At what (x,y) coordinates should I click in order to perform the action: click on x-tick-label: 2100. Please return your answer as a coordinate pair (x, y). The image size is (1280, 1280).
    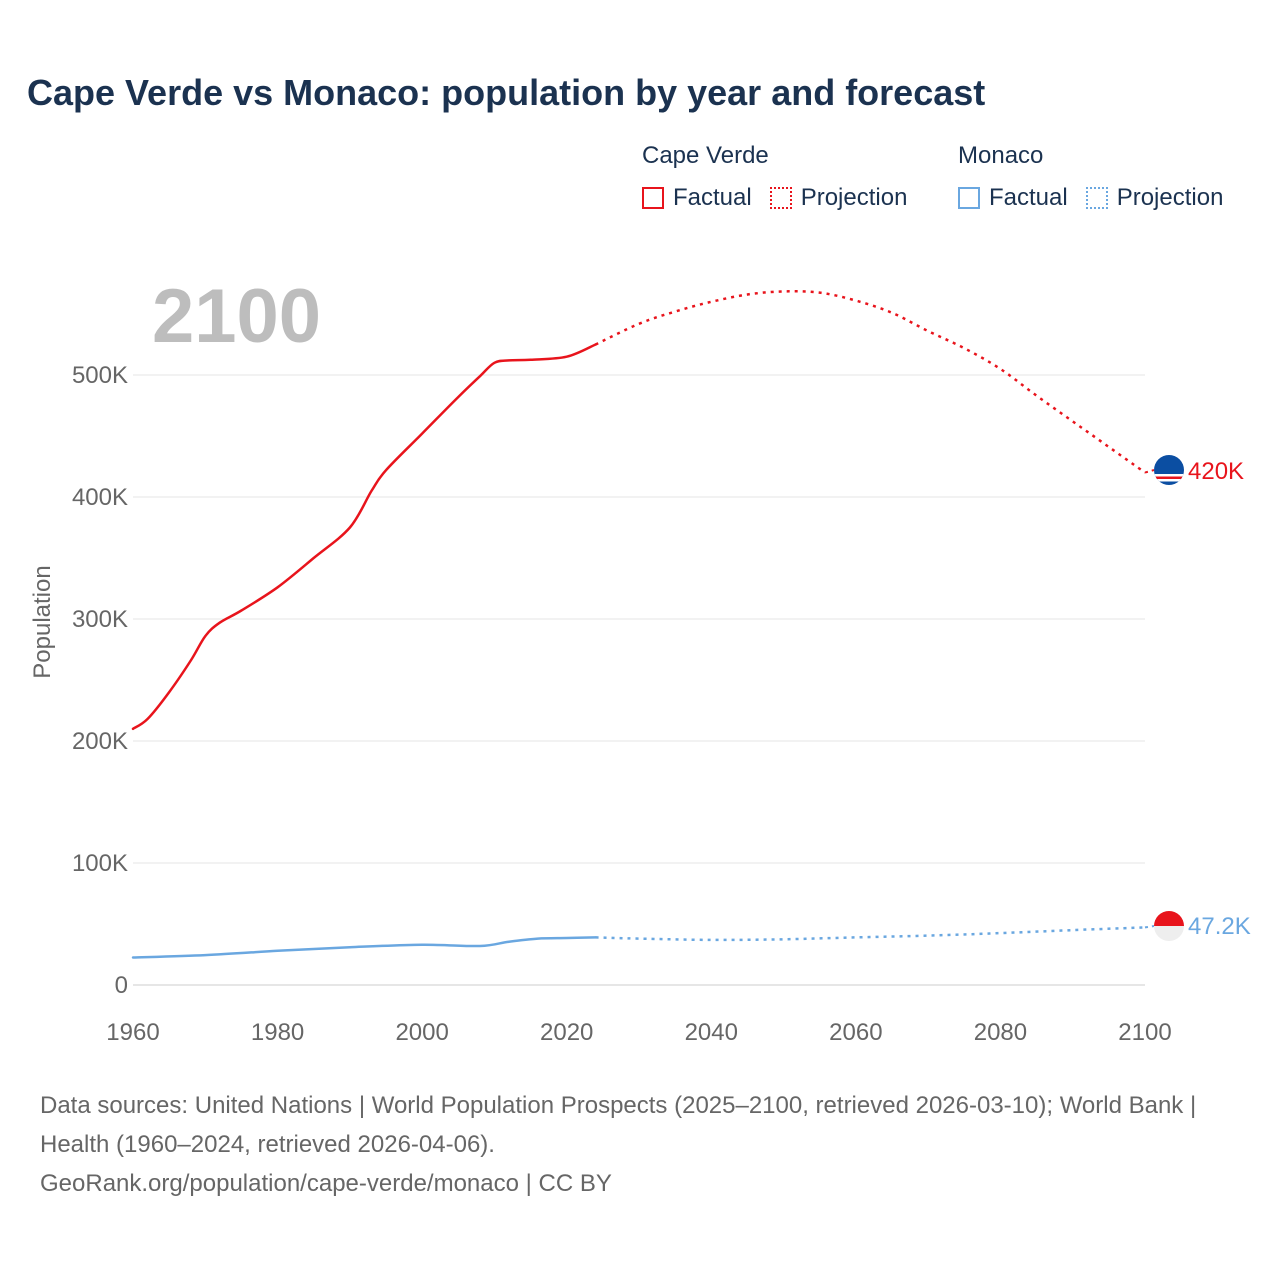
    Looking at the image, I should click on (1144, 1032).